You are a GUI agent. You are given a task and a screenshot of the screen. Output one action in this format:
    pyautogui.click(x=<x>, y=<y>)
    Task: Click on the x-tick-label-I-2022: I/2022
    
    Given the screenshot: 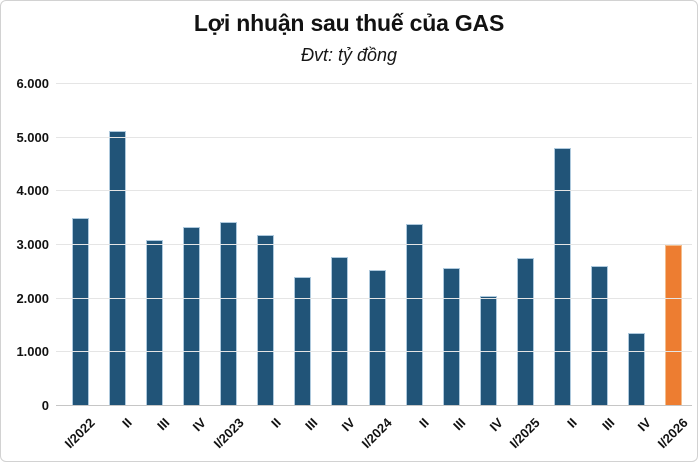 What is the action you would take?
    pyautogui.click(x=80, y=433)
    